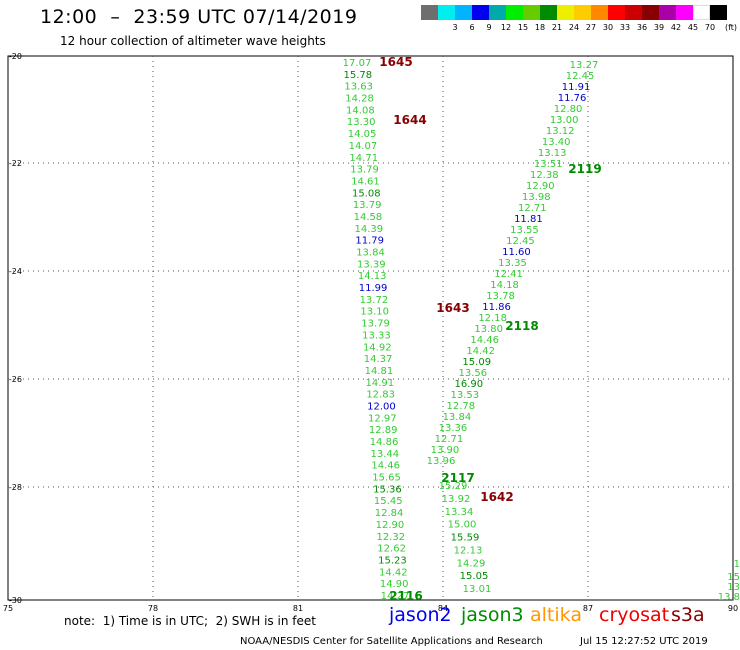  What do you see at coordinates (733, 577) in the screenshot?
I see `swh-value-partial: 15` at bounding box center [733, 577].